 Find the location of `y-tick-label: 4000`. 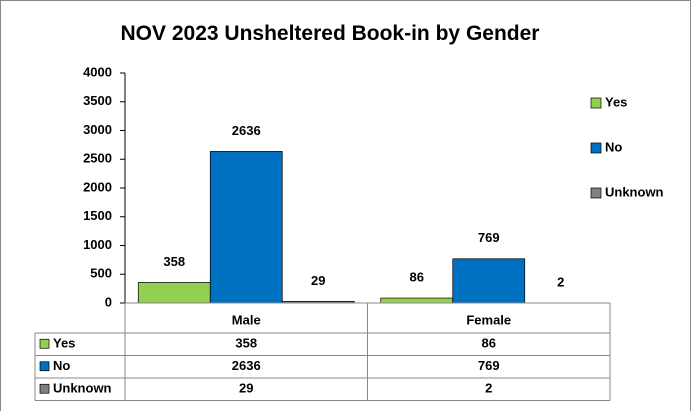

y-tick-label: 4000 is located at coordinates (97, 71).